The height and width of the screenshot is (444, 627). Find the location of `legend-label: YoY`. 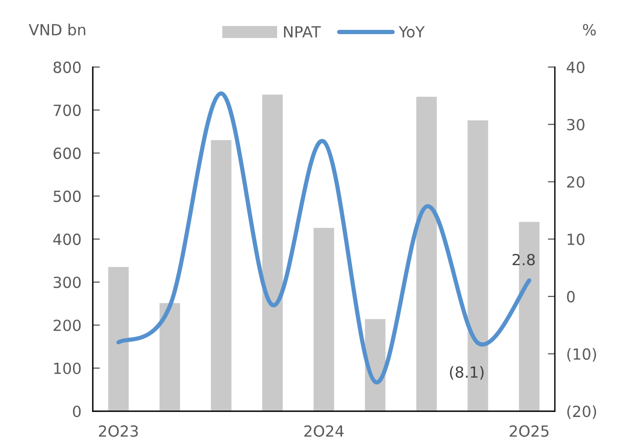

legend-label: YoY is located at coordinates (411, 32).